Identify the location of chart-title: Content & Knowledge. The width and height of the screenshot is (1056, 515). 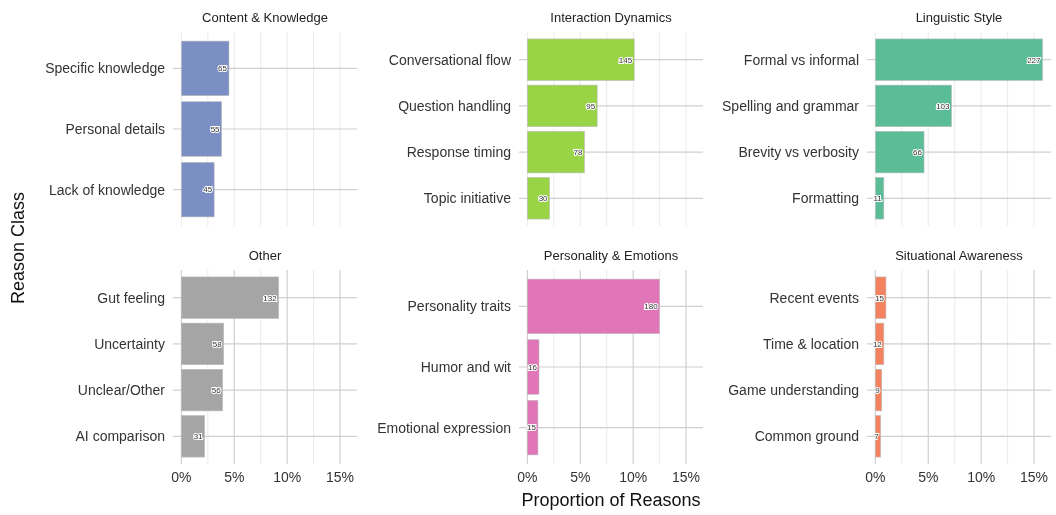
(265, 17).